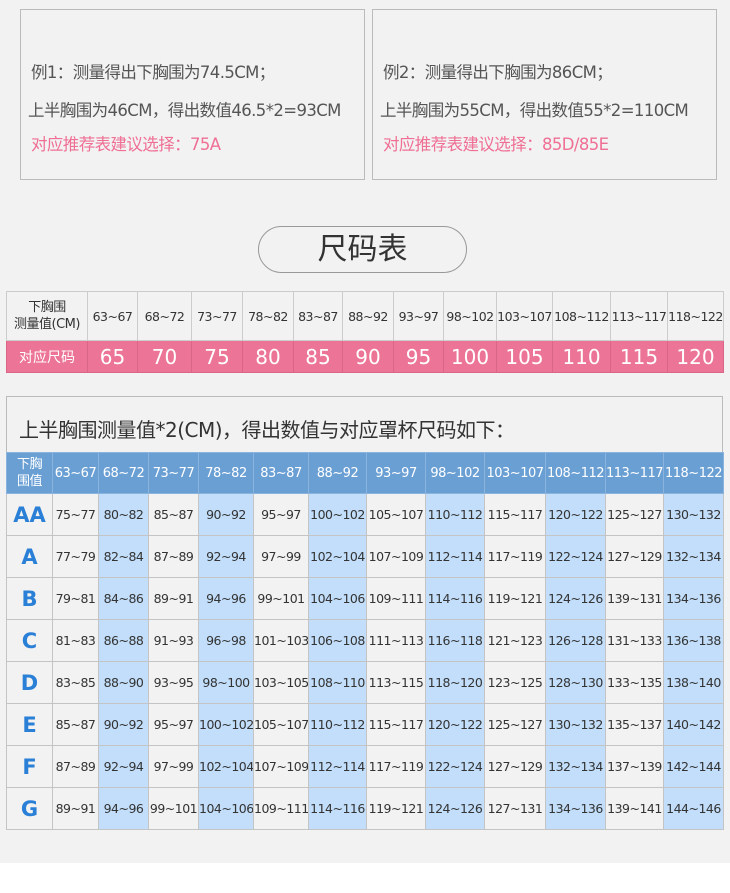 Image resolution: width=730 pixels, height=893 pixels. I want to click on band-size-cell: 75, so click(217, 356).